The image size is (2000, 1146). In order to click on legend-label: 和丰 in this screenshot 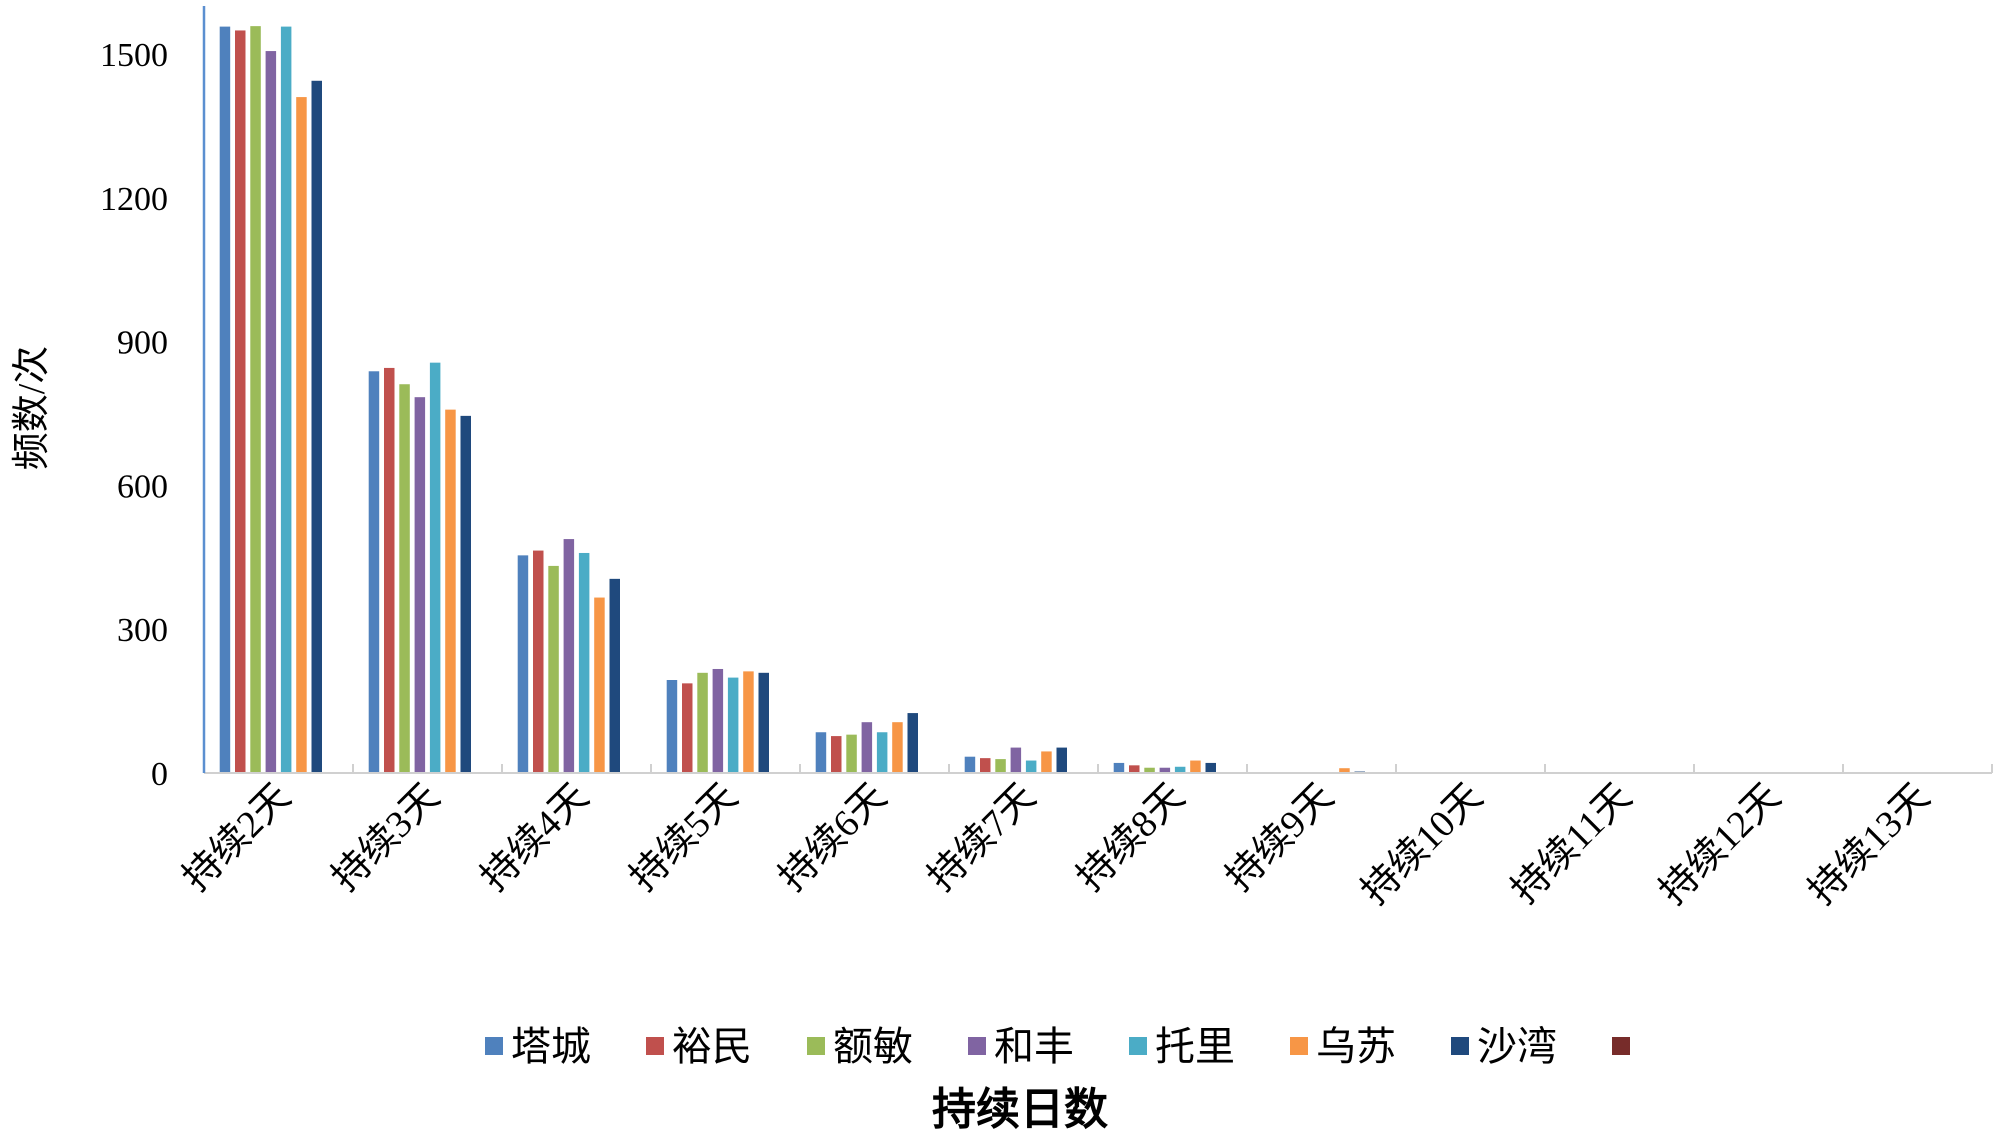, I will do `click(1034, 1046)`.